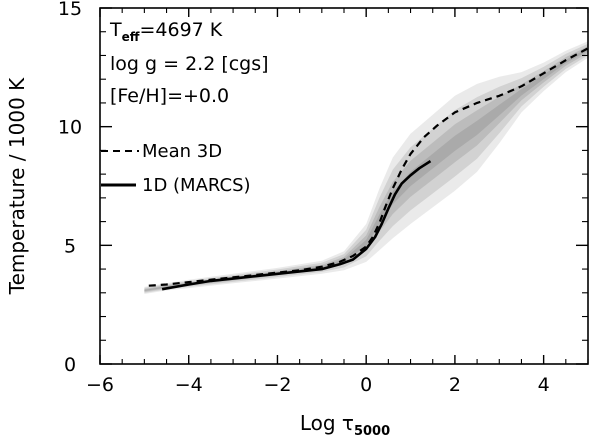  What do you see at coordinates (100, 385) in the screenshot?
I see `x-tick-label: −6` at bounding box center [100, 385].